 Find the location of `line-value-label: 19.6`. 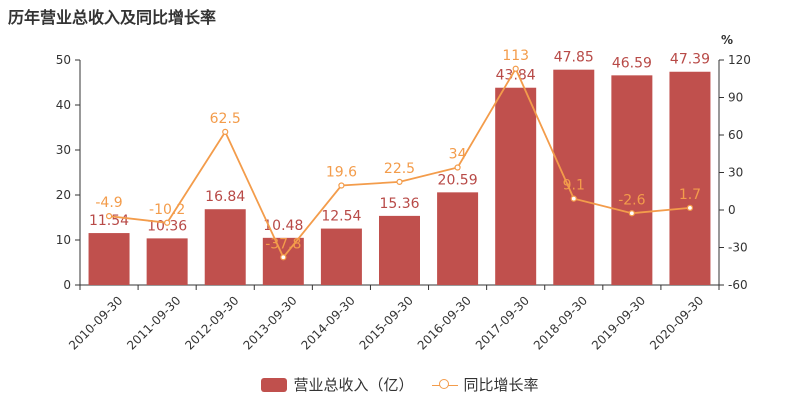

line-value-label: 19.6 is located at coordinates (341, 173).